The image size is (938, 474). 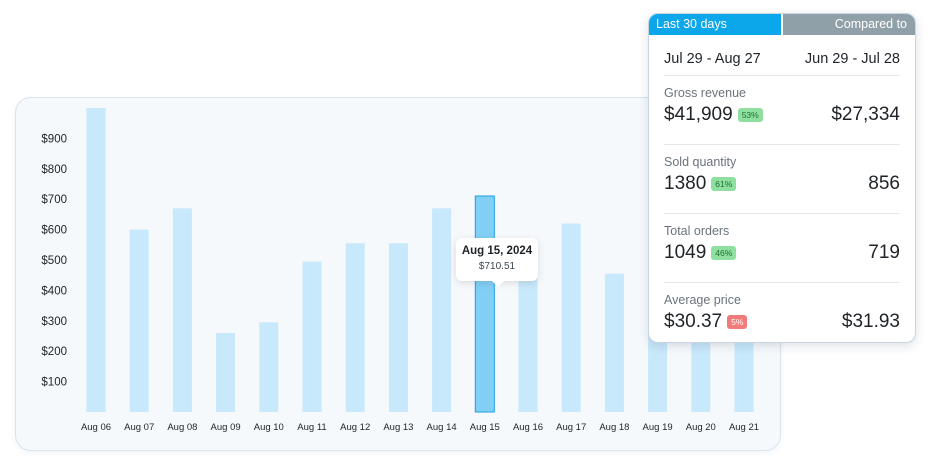 I want to click on tab-compared-to: Compared to, so click(x=848, y=24).